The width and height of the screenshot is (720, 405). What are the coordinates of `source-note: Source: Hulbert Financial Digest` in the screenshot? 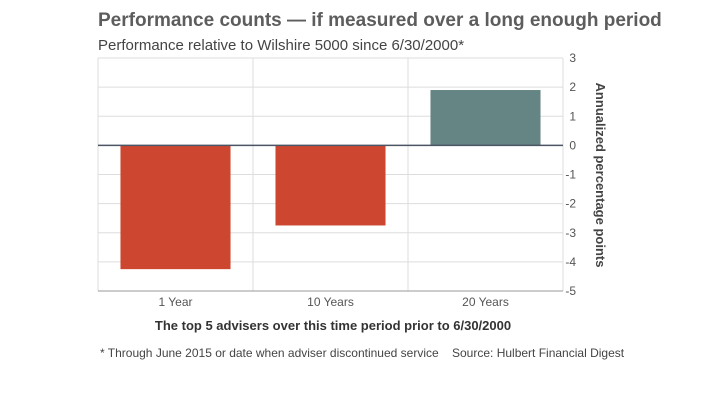 It's located at (538, 353).